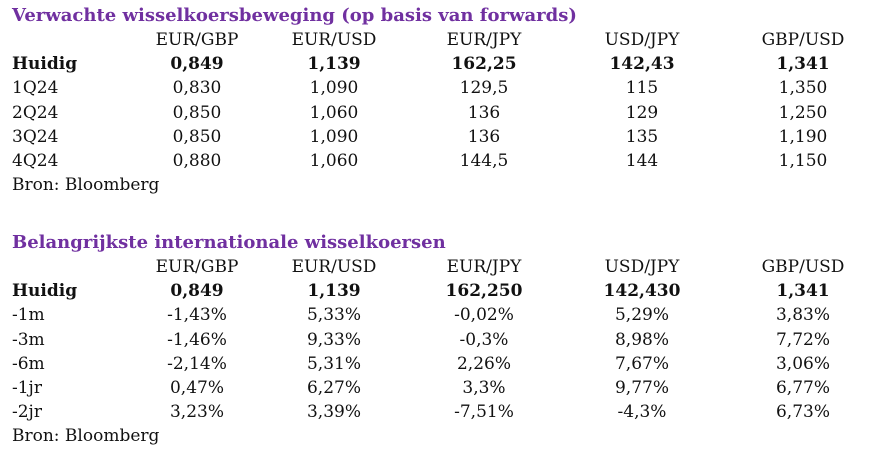 The height and width of the screenshot is (458, 885). What do you see at coordinates (333, 412) in the screenshot?
I see `cell: 3,39%` at bounding box center [333, 412].